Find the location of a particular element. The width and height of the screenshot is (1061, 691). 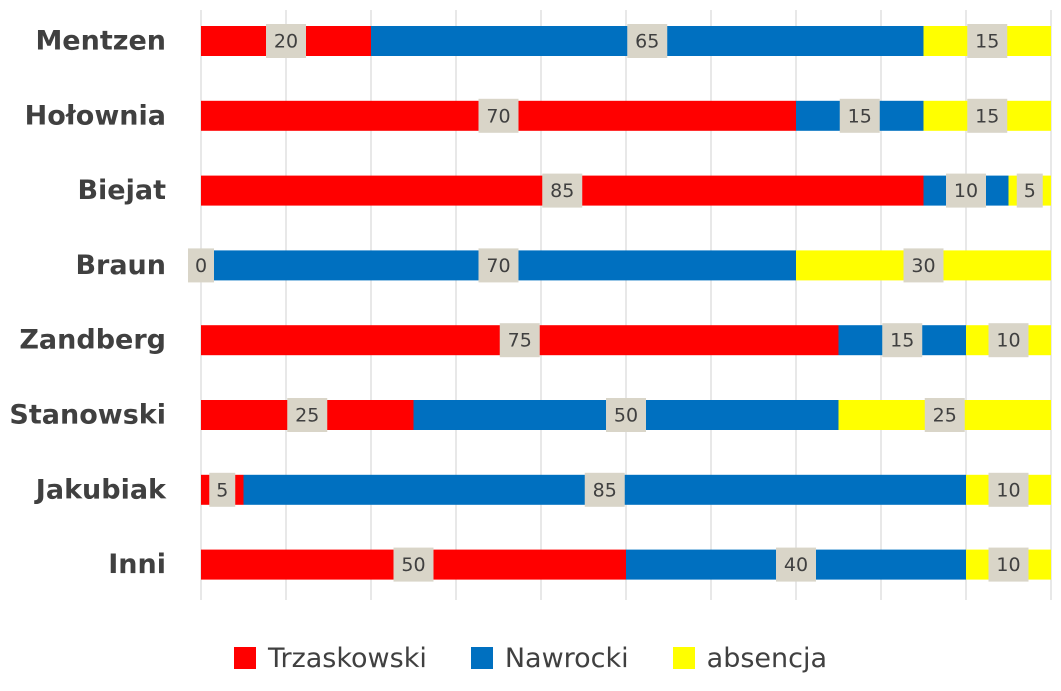

data-label-nawrocki-holownia: 15 is located at coordinates (859, 115).